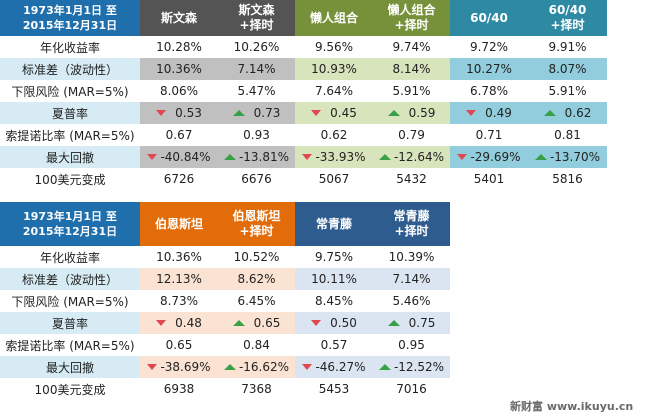  I want to click on table-row: 100美元变成 6726 6676 5067 5432 5401 5816, so click(303, 179).